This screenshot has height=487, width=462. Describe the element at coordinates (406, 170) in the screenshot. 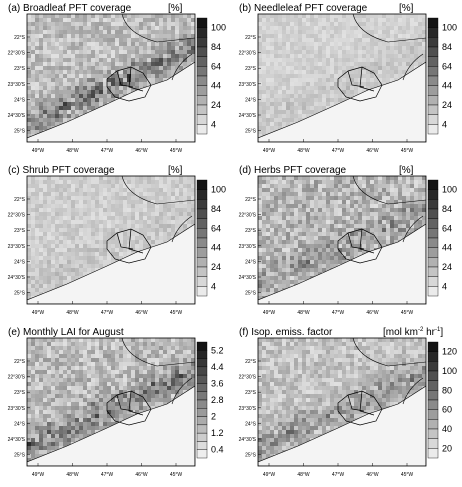

I see `unit: [%]` at that location.